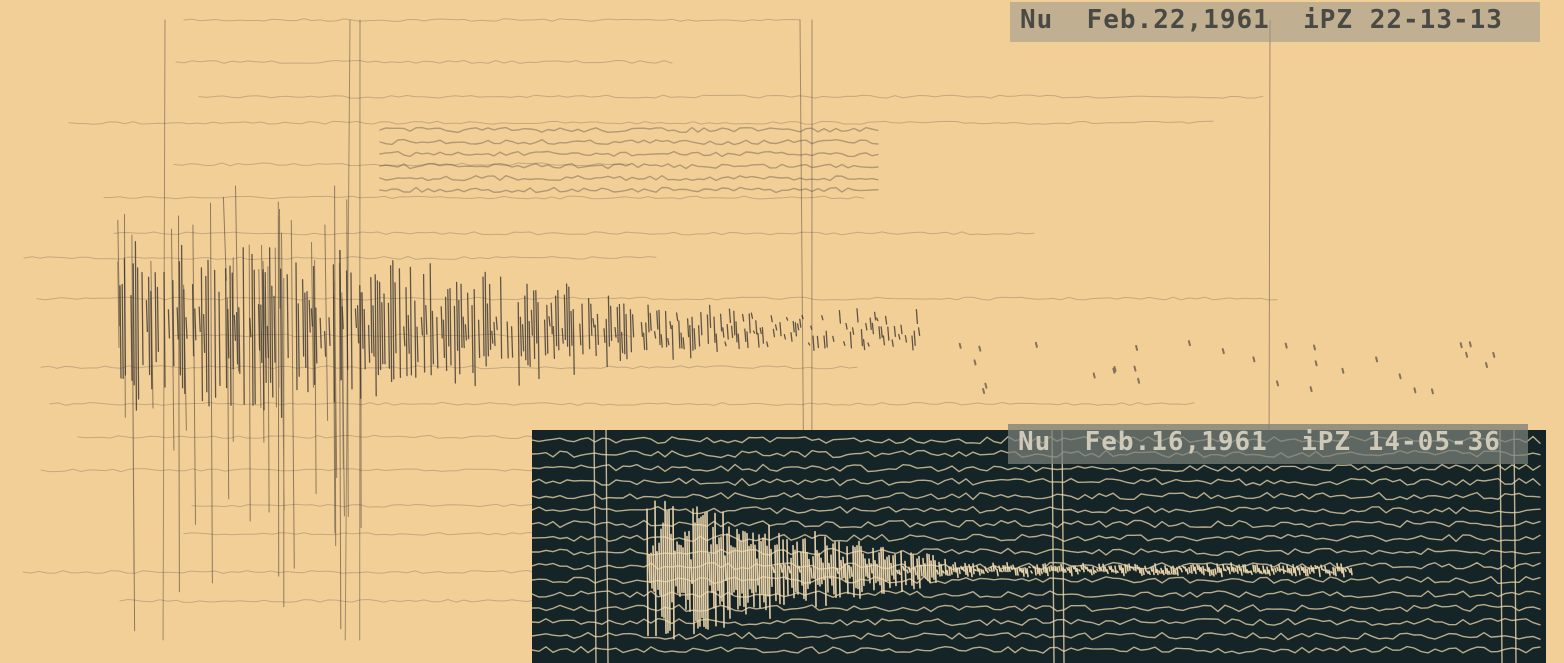  What do you see at coordinates (520, 329) in the screenshot?
I see `seismic-burst` at bounding box center [520, 329].